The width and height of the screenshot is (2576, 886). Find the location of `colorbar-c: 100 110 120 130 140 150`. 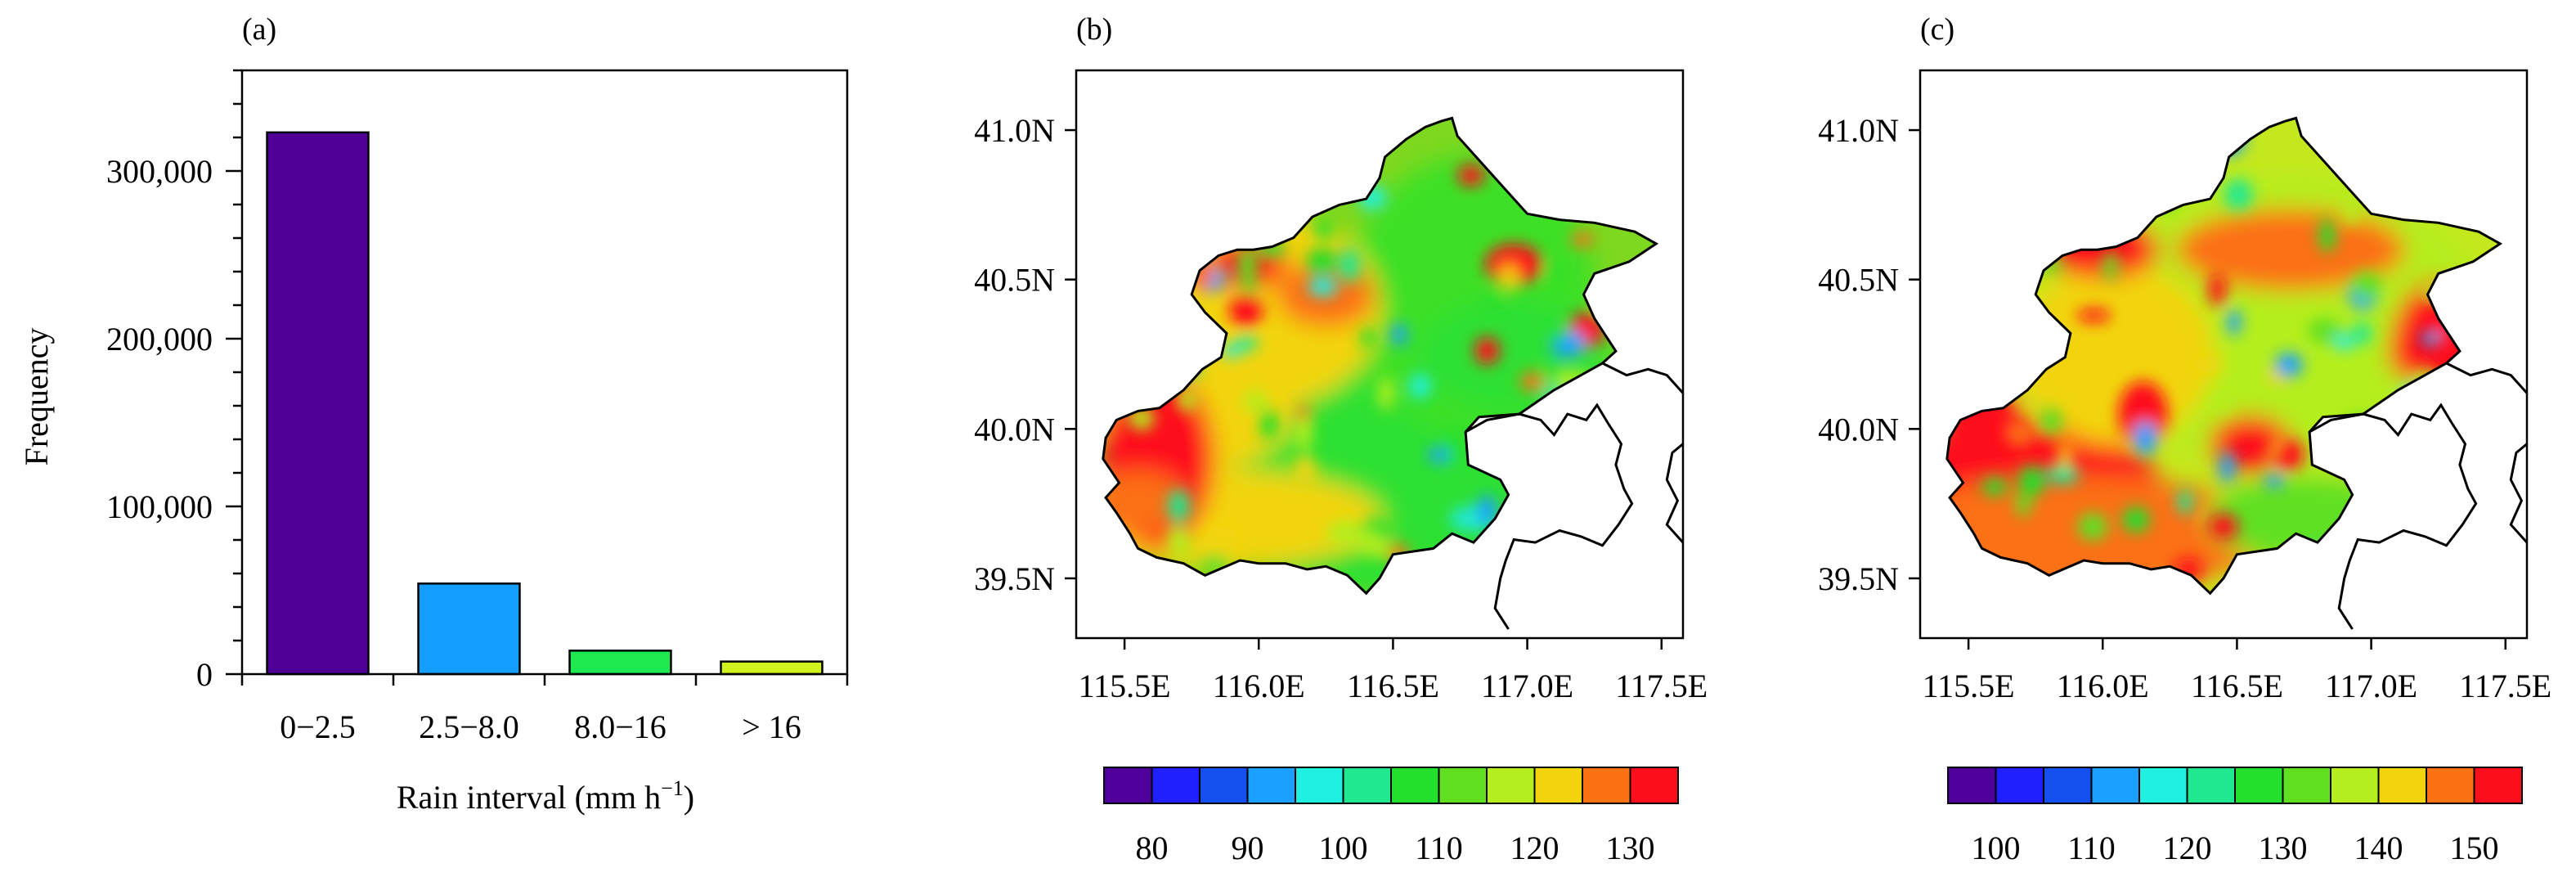

colorbar-c: 100 110 120 130 140 150 is located at coordinates (2235, 816).